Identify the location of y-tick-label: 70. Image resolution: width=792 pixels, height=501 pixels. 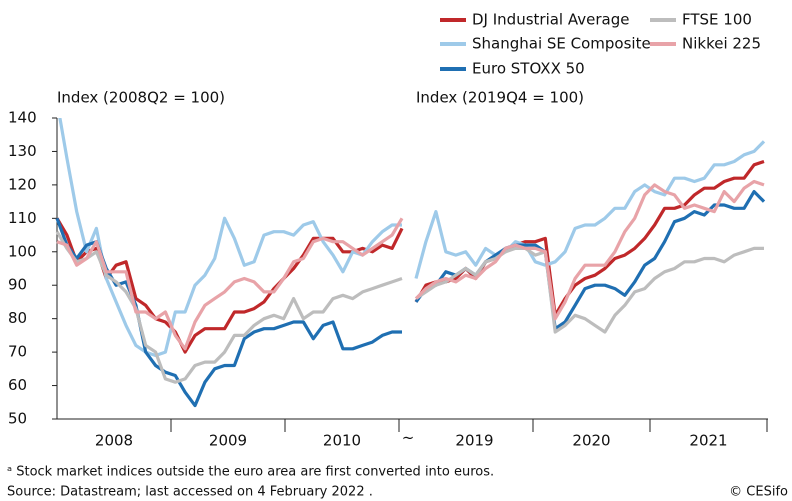
(17, 352).